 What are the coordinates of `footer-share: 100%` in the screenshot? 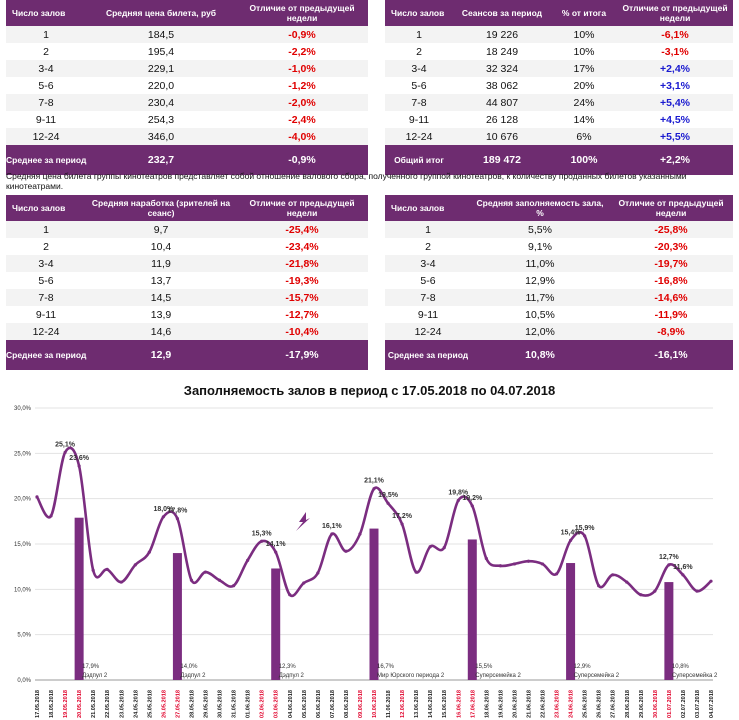 It's located at (584, 160).